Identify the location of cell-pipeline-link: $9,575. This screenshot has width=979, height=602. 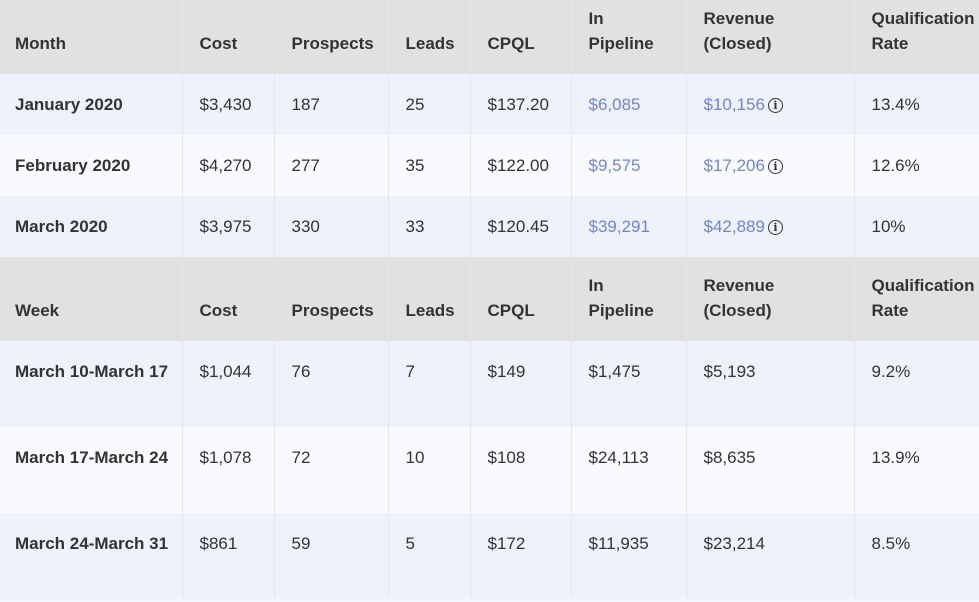
(628, 165).